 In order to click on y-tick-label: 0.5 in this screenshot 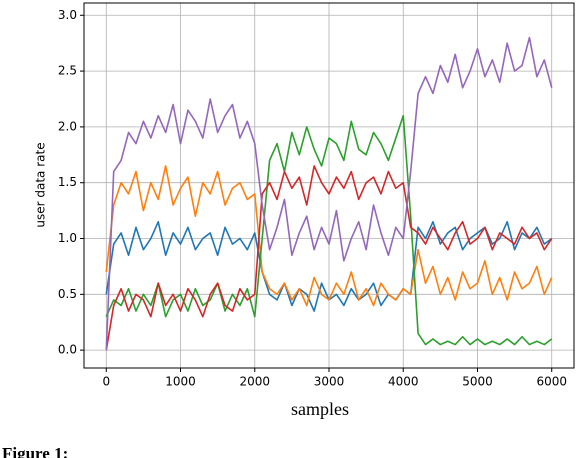, I will do `click(67, 294)`.